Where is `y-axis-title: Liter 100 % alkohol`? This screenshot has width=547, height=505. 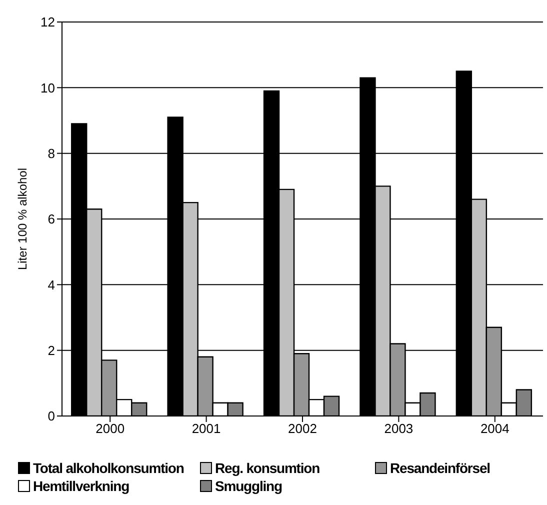
y-axis-title: Liter 100 % alkohol is located at coordinates (22, 219).